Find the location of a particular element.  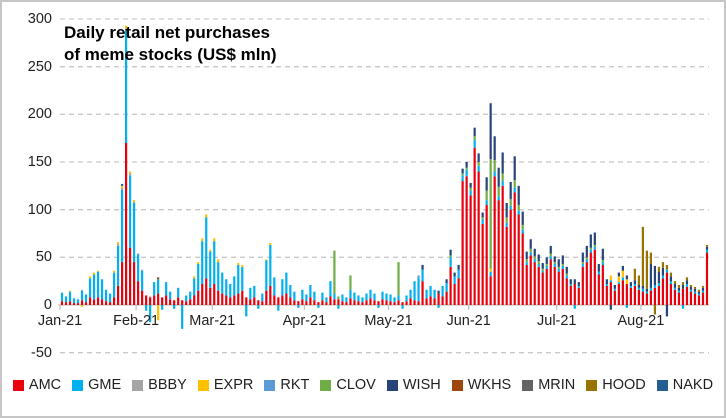

legend-swatch-mrin is located at coordinates (528, 385).